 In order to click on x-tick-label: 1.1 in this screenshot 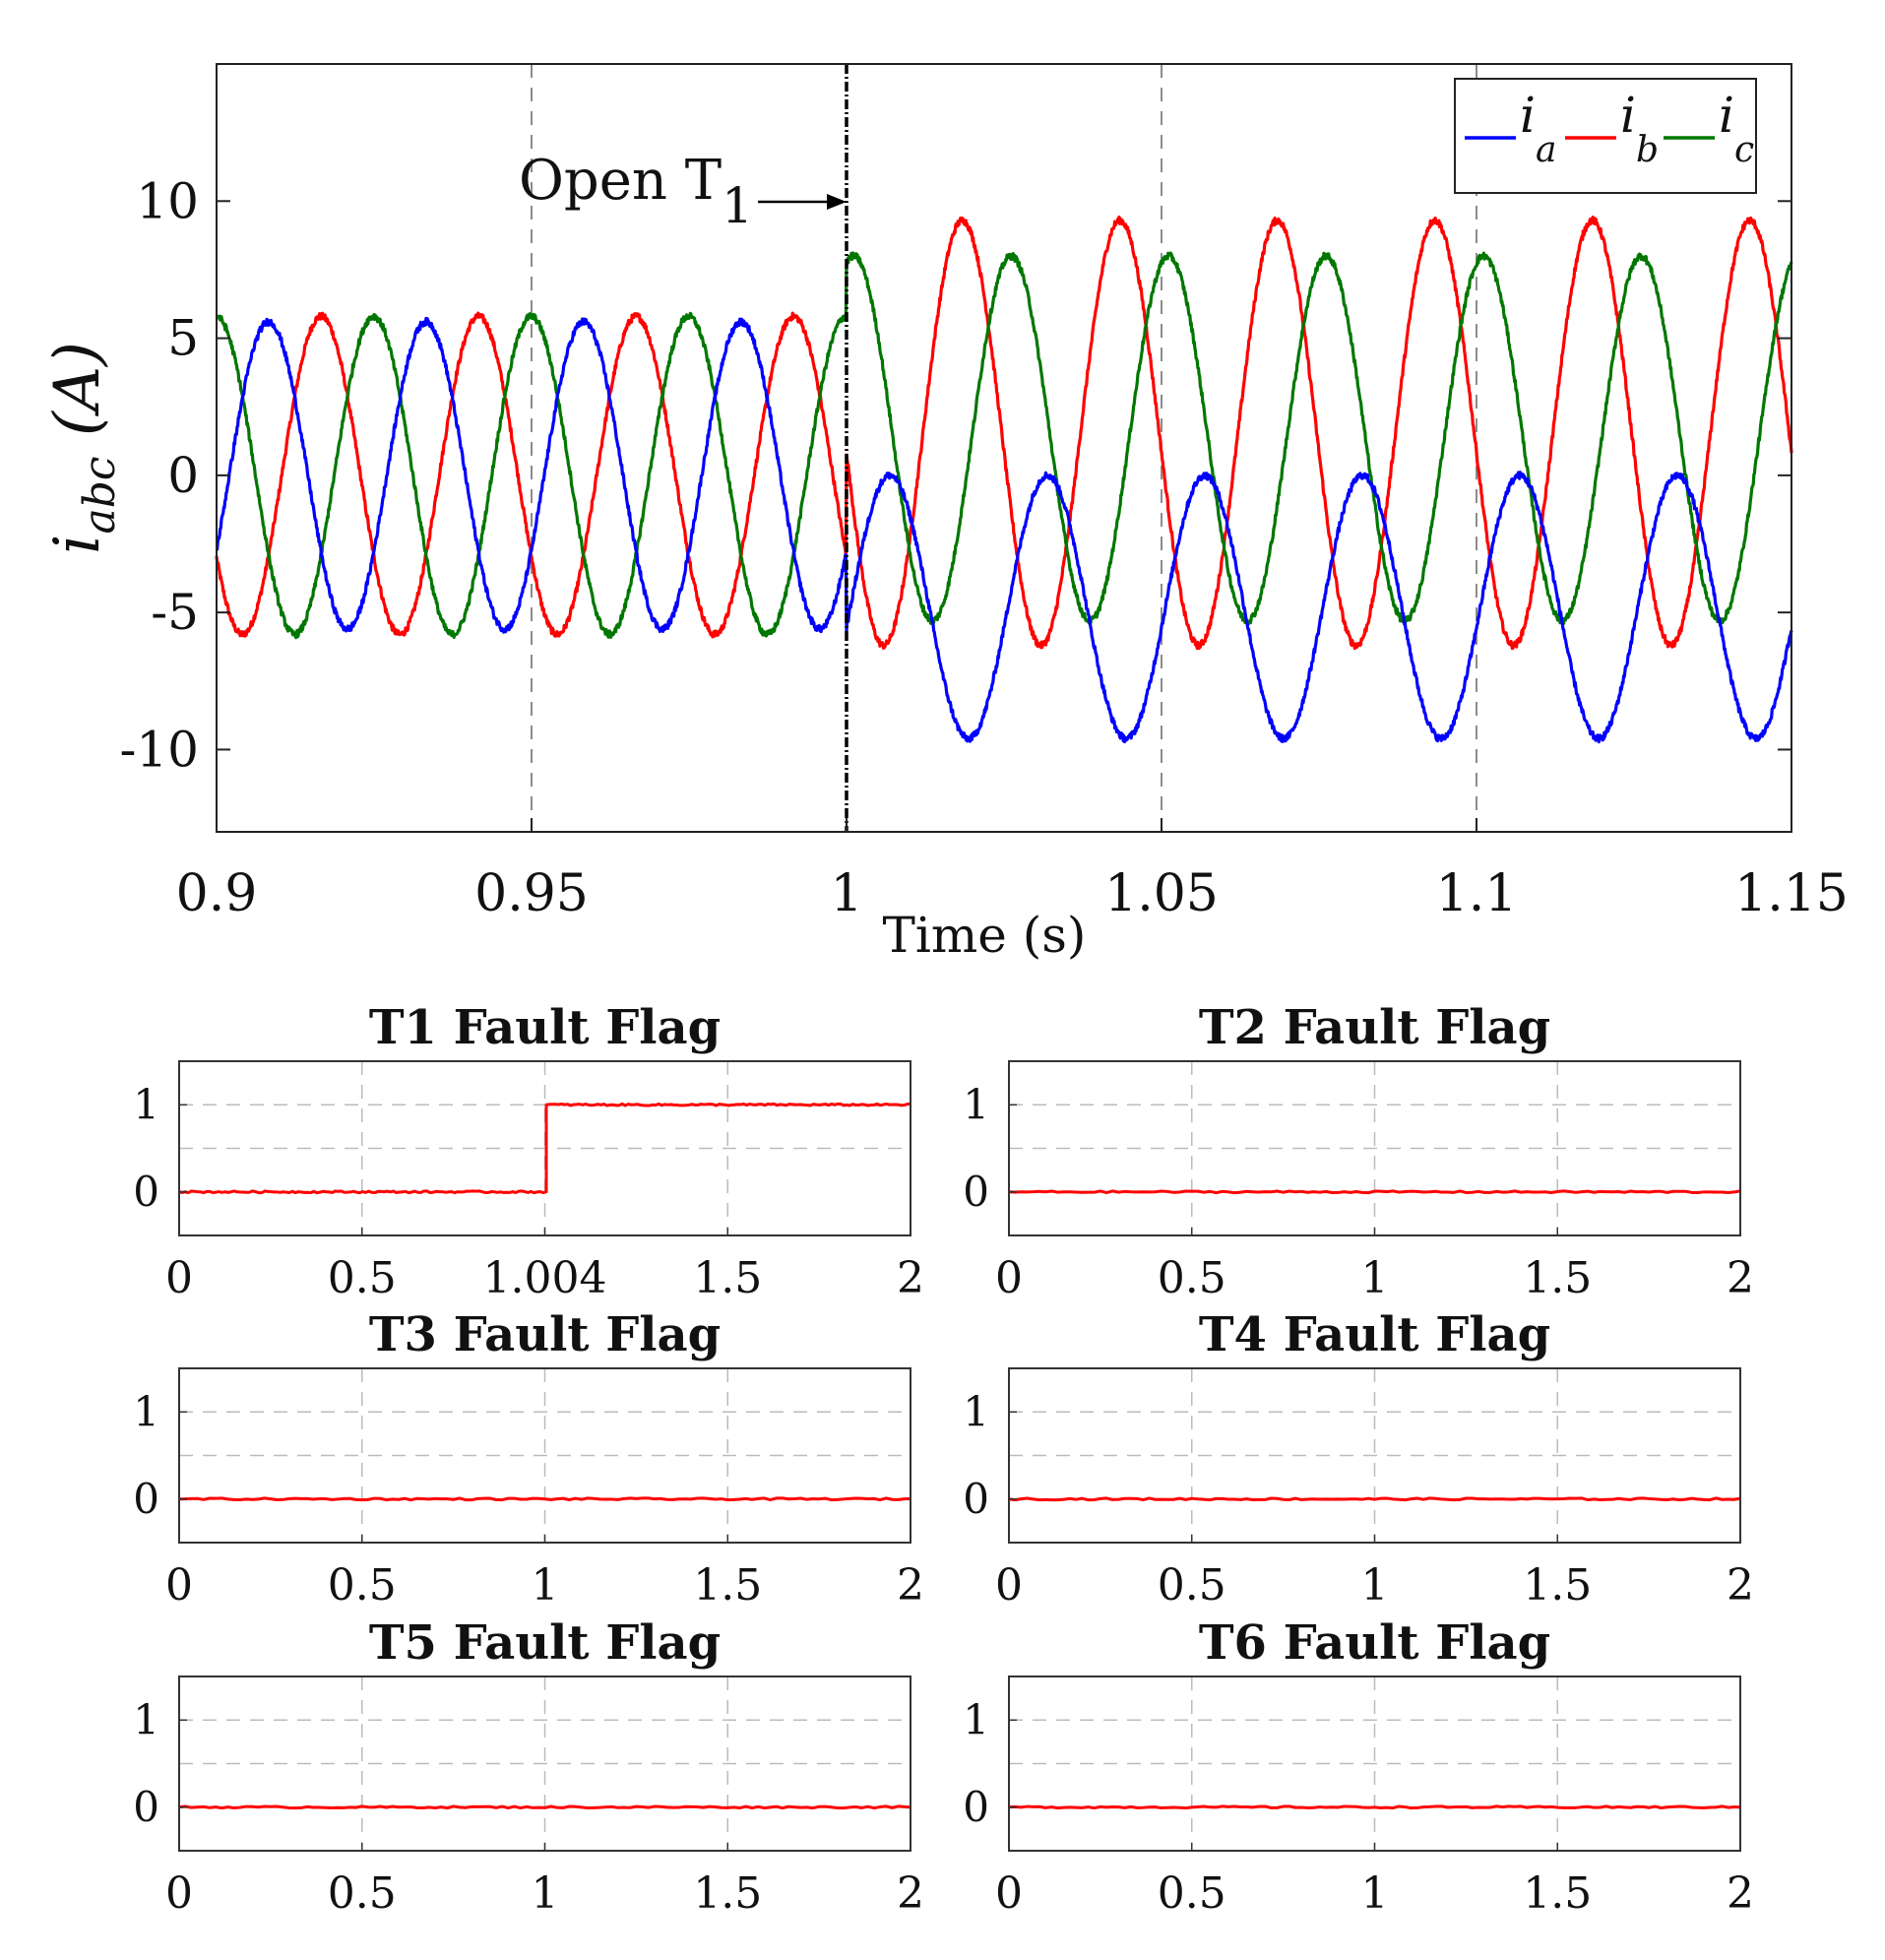, I will do `click(1477, 893)`.